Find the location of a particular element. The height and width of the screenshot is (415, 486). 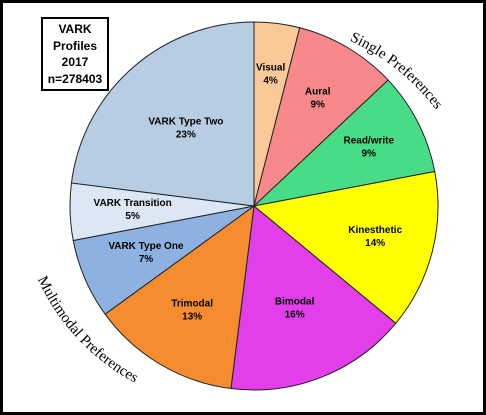

slice-label: Trimodal 13% is located at coordinates (192, 311).